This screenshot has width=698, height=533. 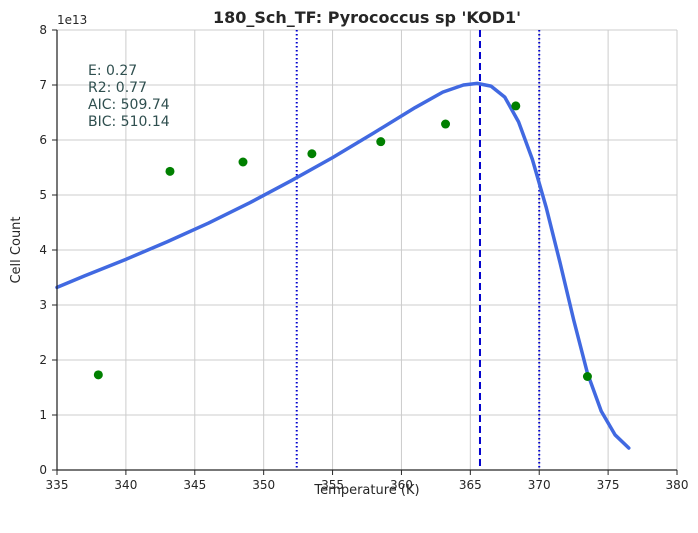 I want to click on y-ticks: 0 1 2 3 4 5 6 7 8, so click(x=48, y=250).